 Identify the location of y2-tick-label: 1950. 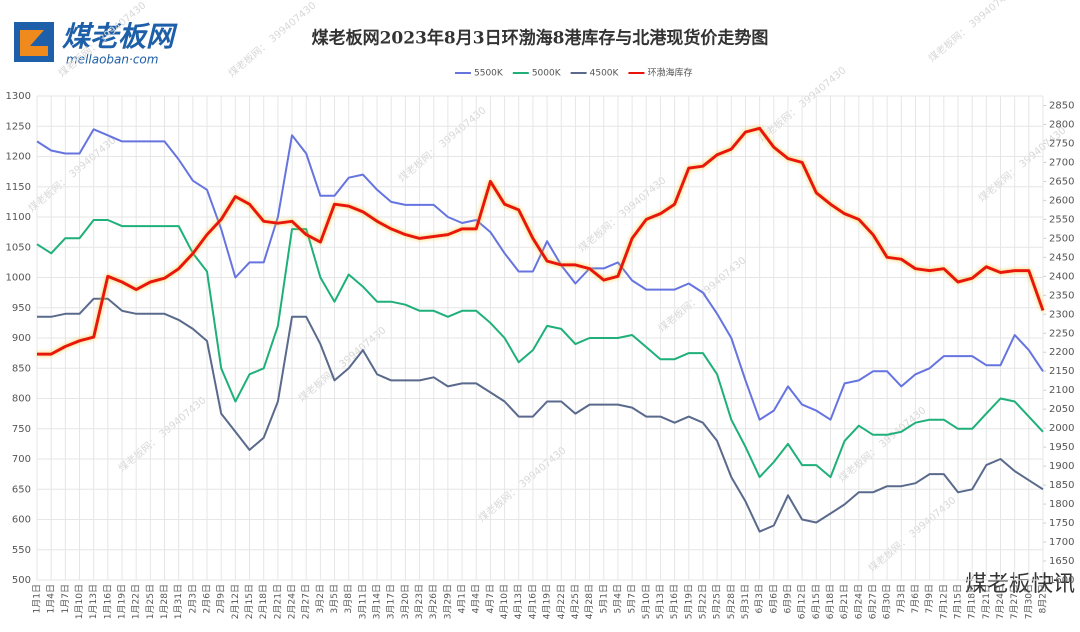
(1061, 447).